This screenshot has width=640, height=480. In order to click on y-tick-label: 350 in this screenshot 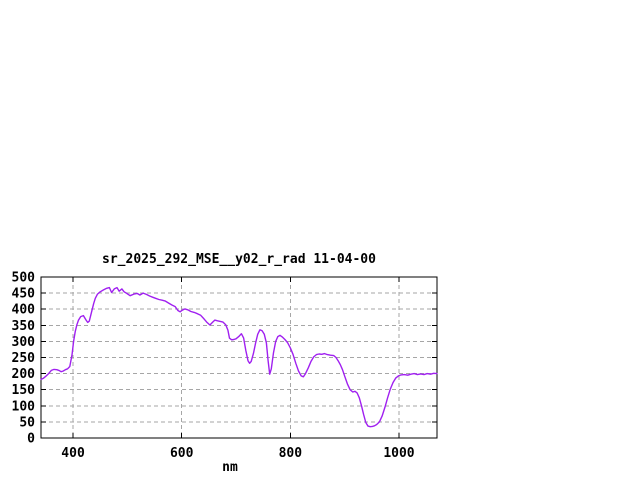, I will do `click(24, 326)`.